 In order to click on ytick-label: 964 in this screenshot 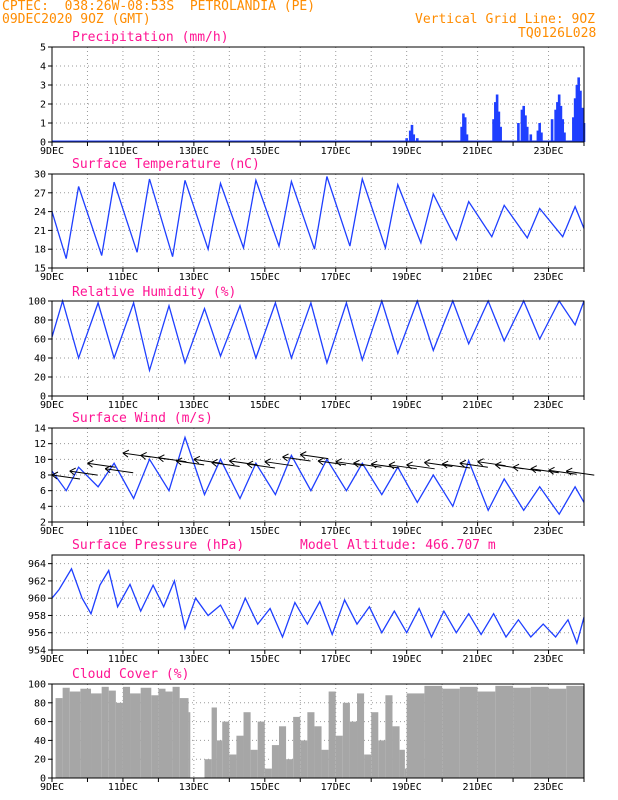, I will do `click(37, 564)`.